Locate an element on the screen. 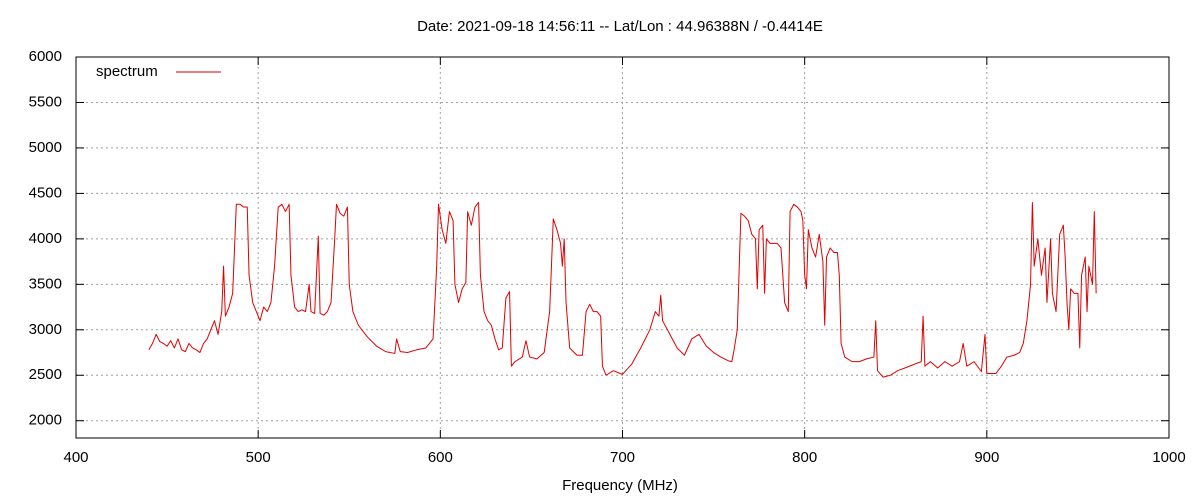 The width and height of the screenshot is (1200, 500). x-tick-label: 800 is located at coordinates (804, 457).